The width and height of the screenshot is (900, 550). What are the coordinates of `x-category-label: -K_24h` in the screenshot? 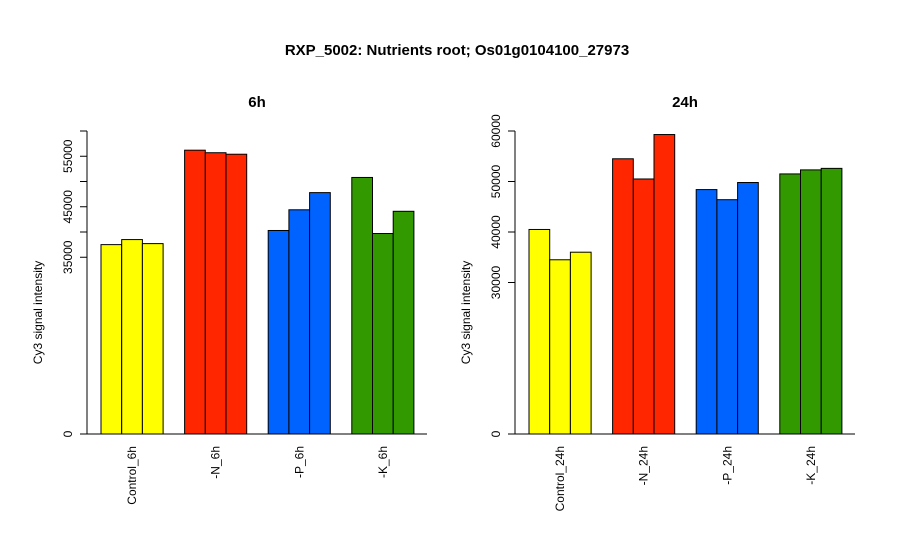 It's located at (811, 465).